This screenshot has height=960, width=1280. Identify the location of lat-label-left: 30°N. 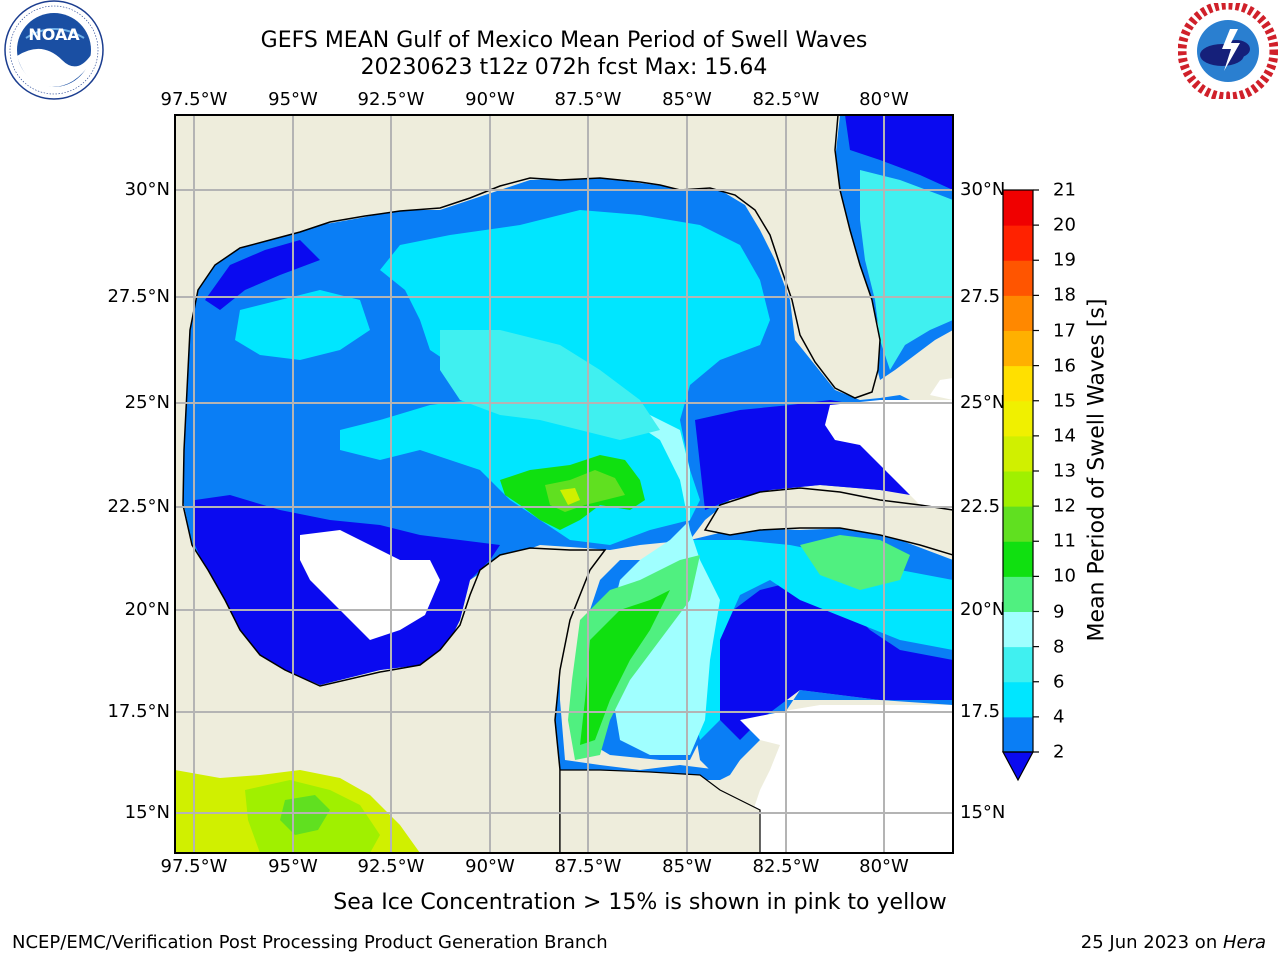
(147, 189).